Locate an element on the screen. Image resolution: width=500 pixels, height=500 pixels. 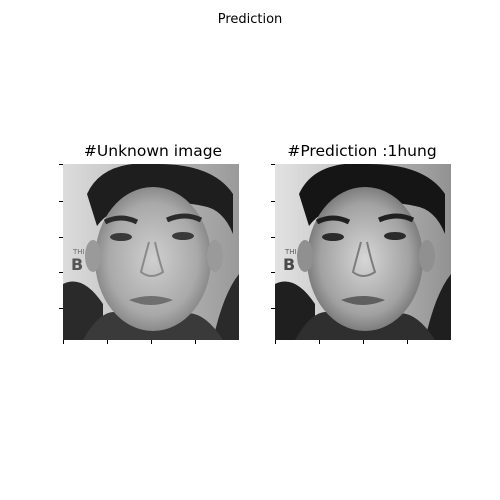
prediction-face-image: THI B is located at coordinates (363, 252).